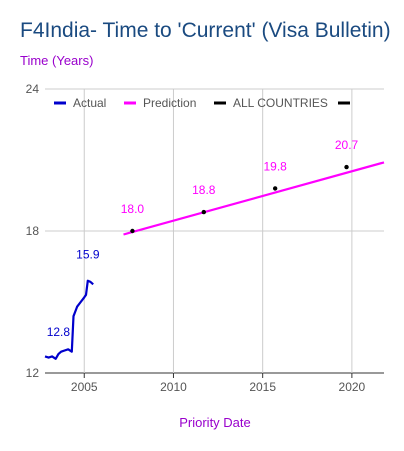 The image size is (404, 451). What do you see at coordinates (280, 103) in the screenshot?
I see `legend-label: ALL COUNTRIES` at bounding box center [280, 103].